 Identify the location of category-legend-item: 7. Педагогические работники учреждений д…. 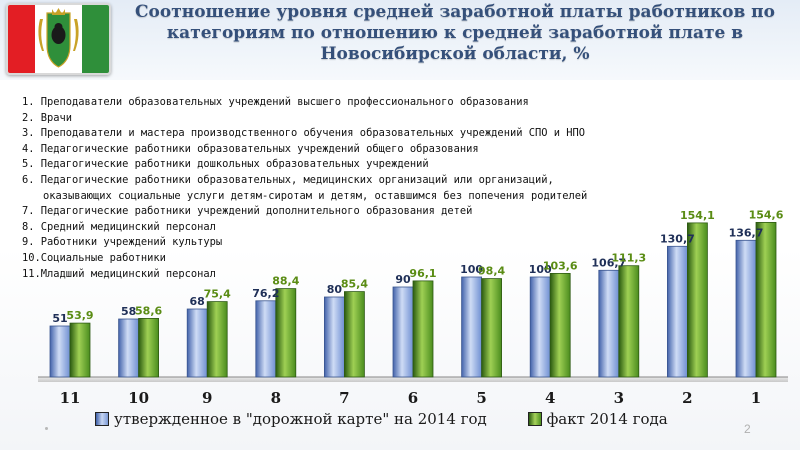
(247, 211).